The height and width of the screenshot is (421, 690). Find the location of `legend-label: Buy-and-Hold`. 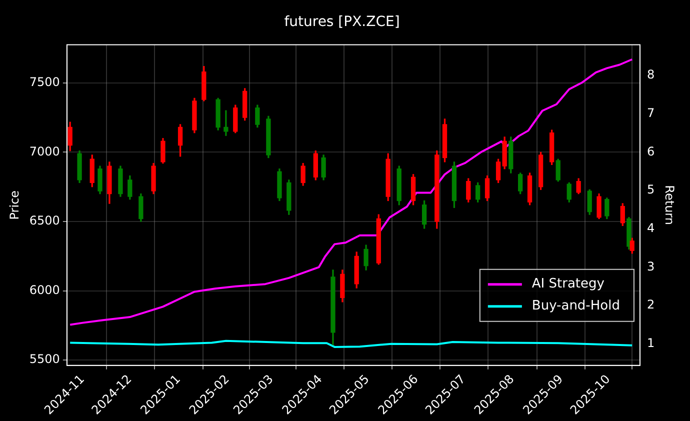

legend-label: Buy-and-Hold is located at coordinates (576, 306).